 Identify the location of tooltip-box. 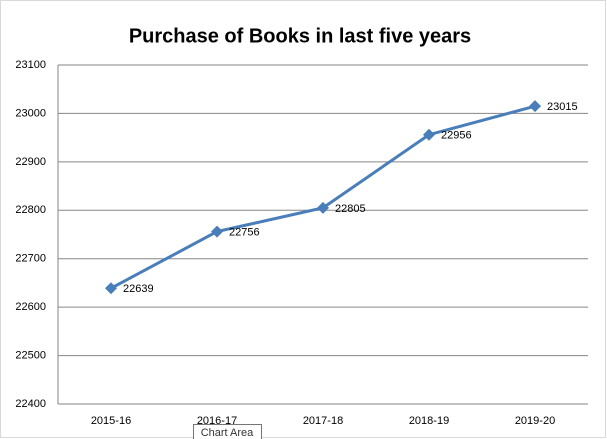
(227, 431).